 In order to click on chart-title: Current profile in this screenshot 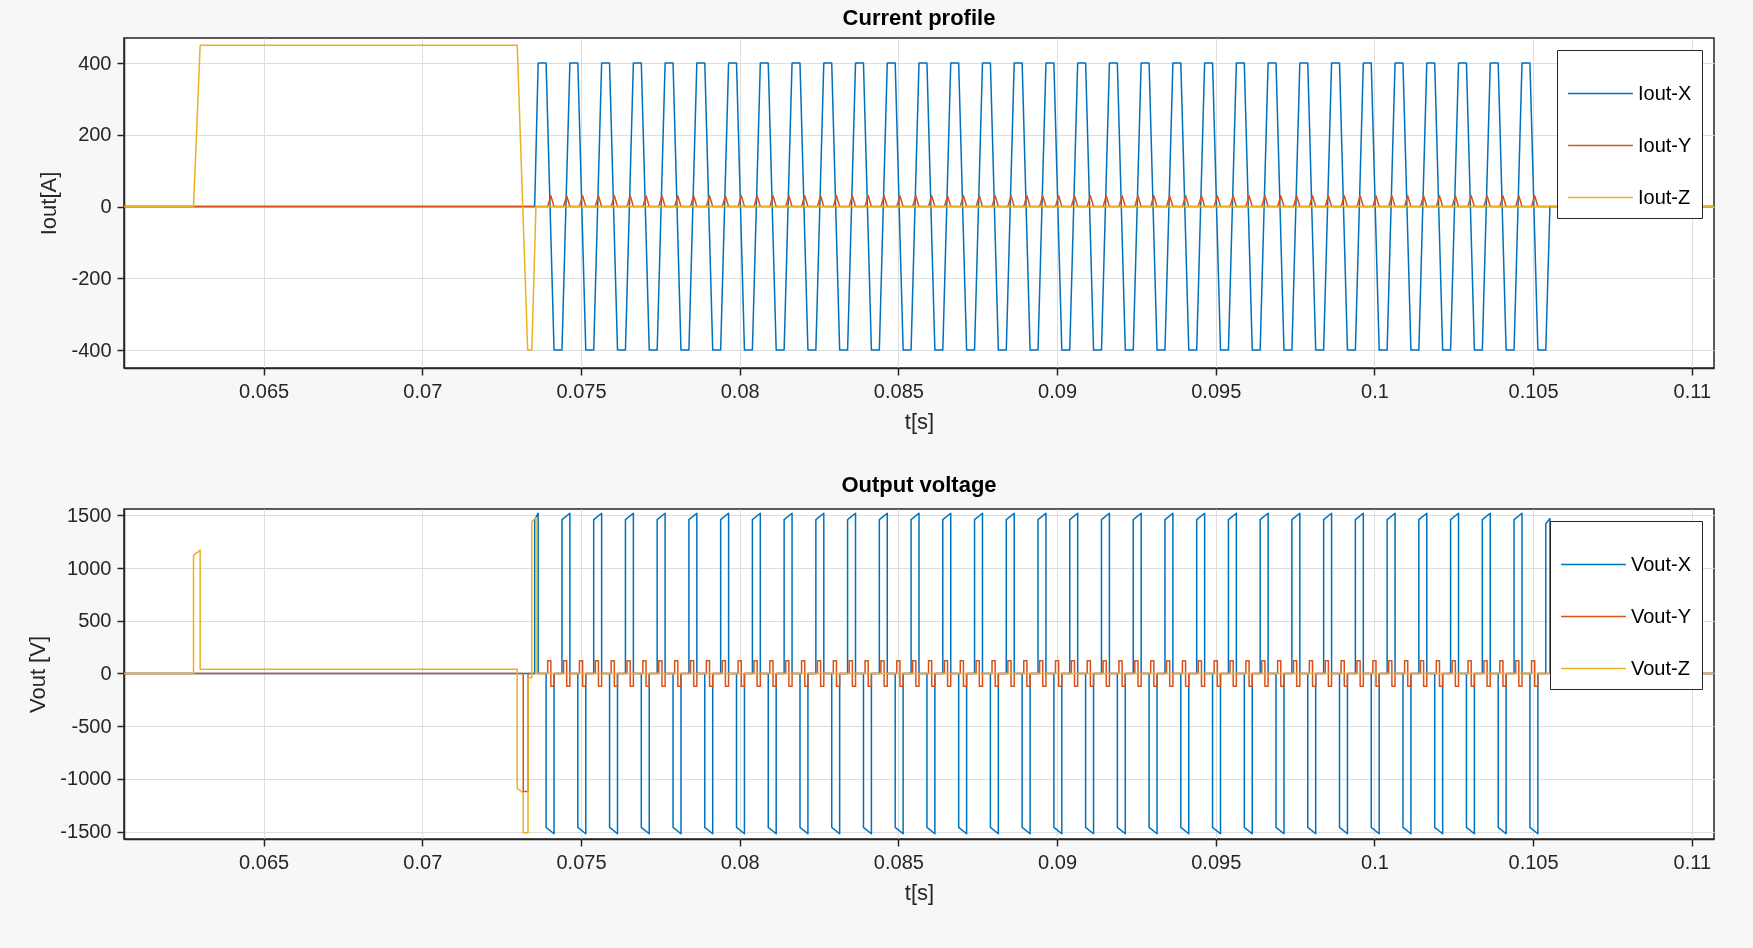, I will do `click(919, 17)`.